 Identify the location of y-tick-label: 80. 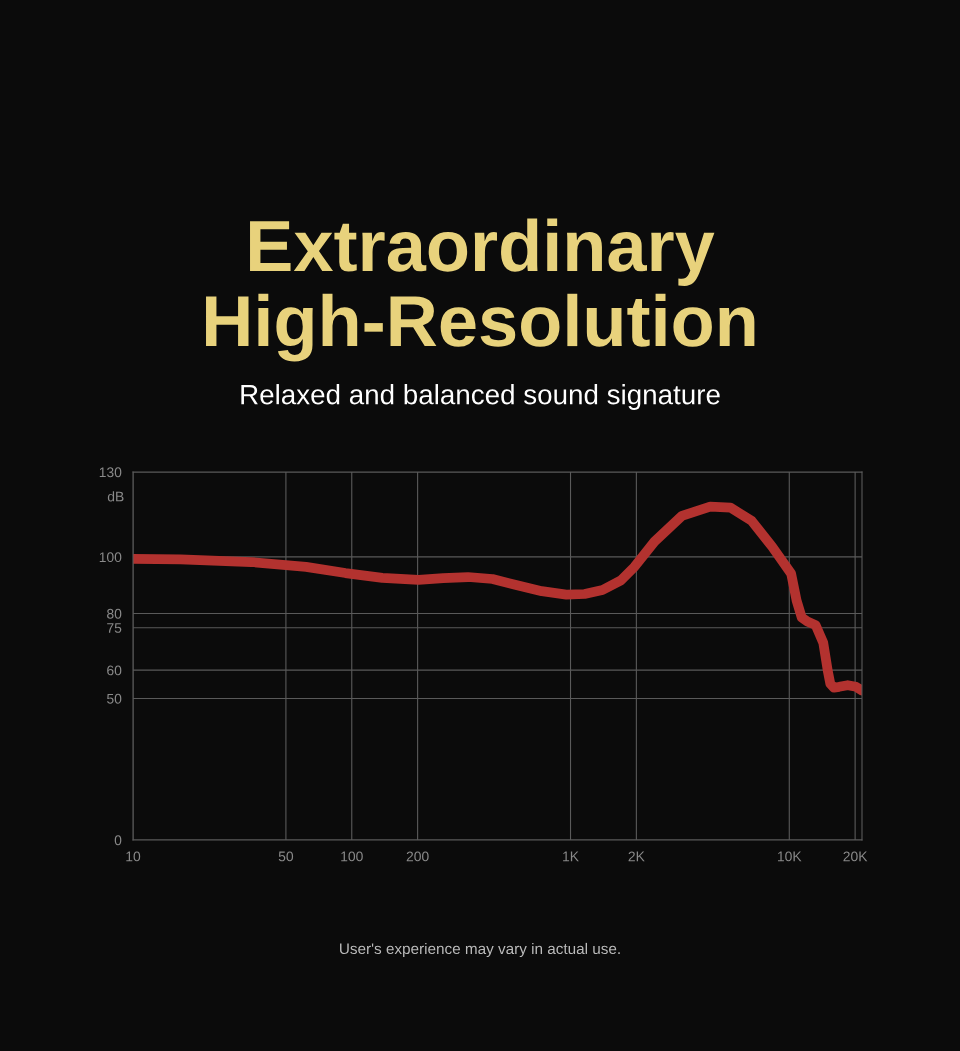
(114, 613).